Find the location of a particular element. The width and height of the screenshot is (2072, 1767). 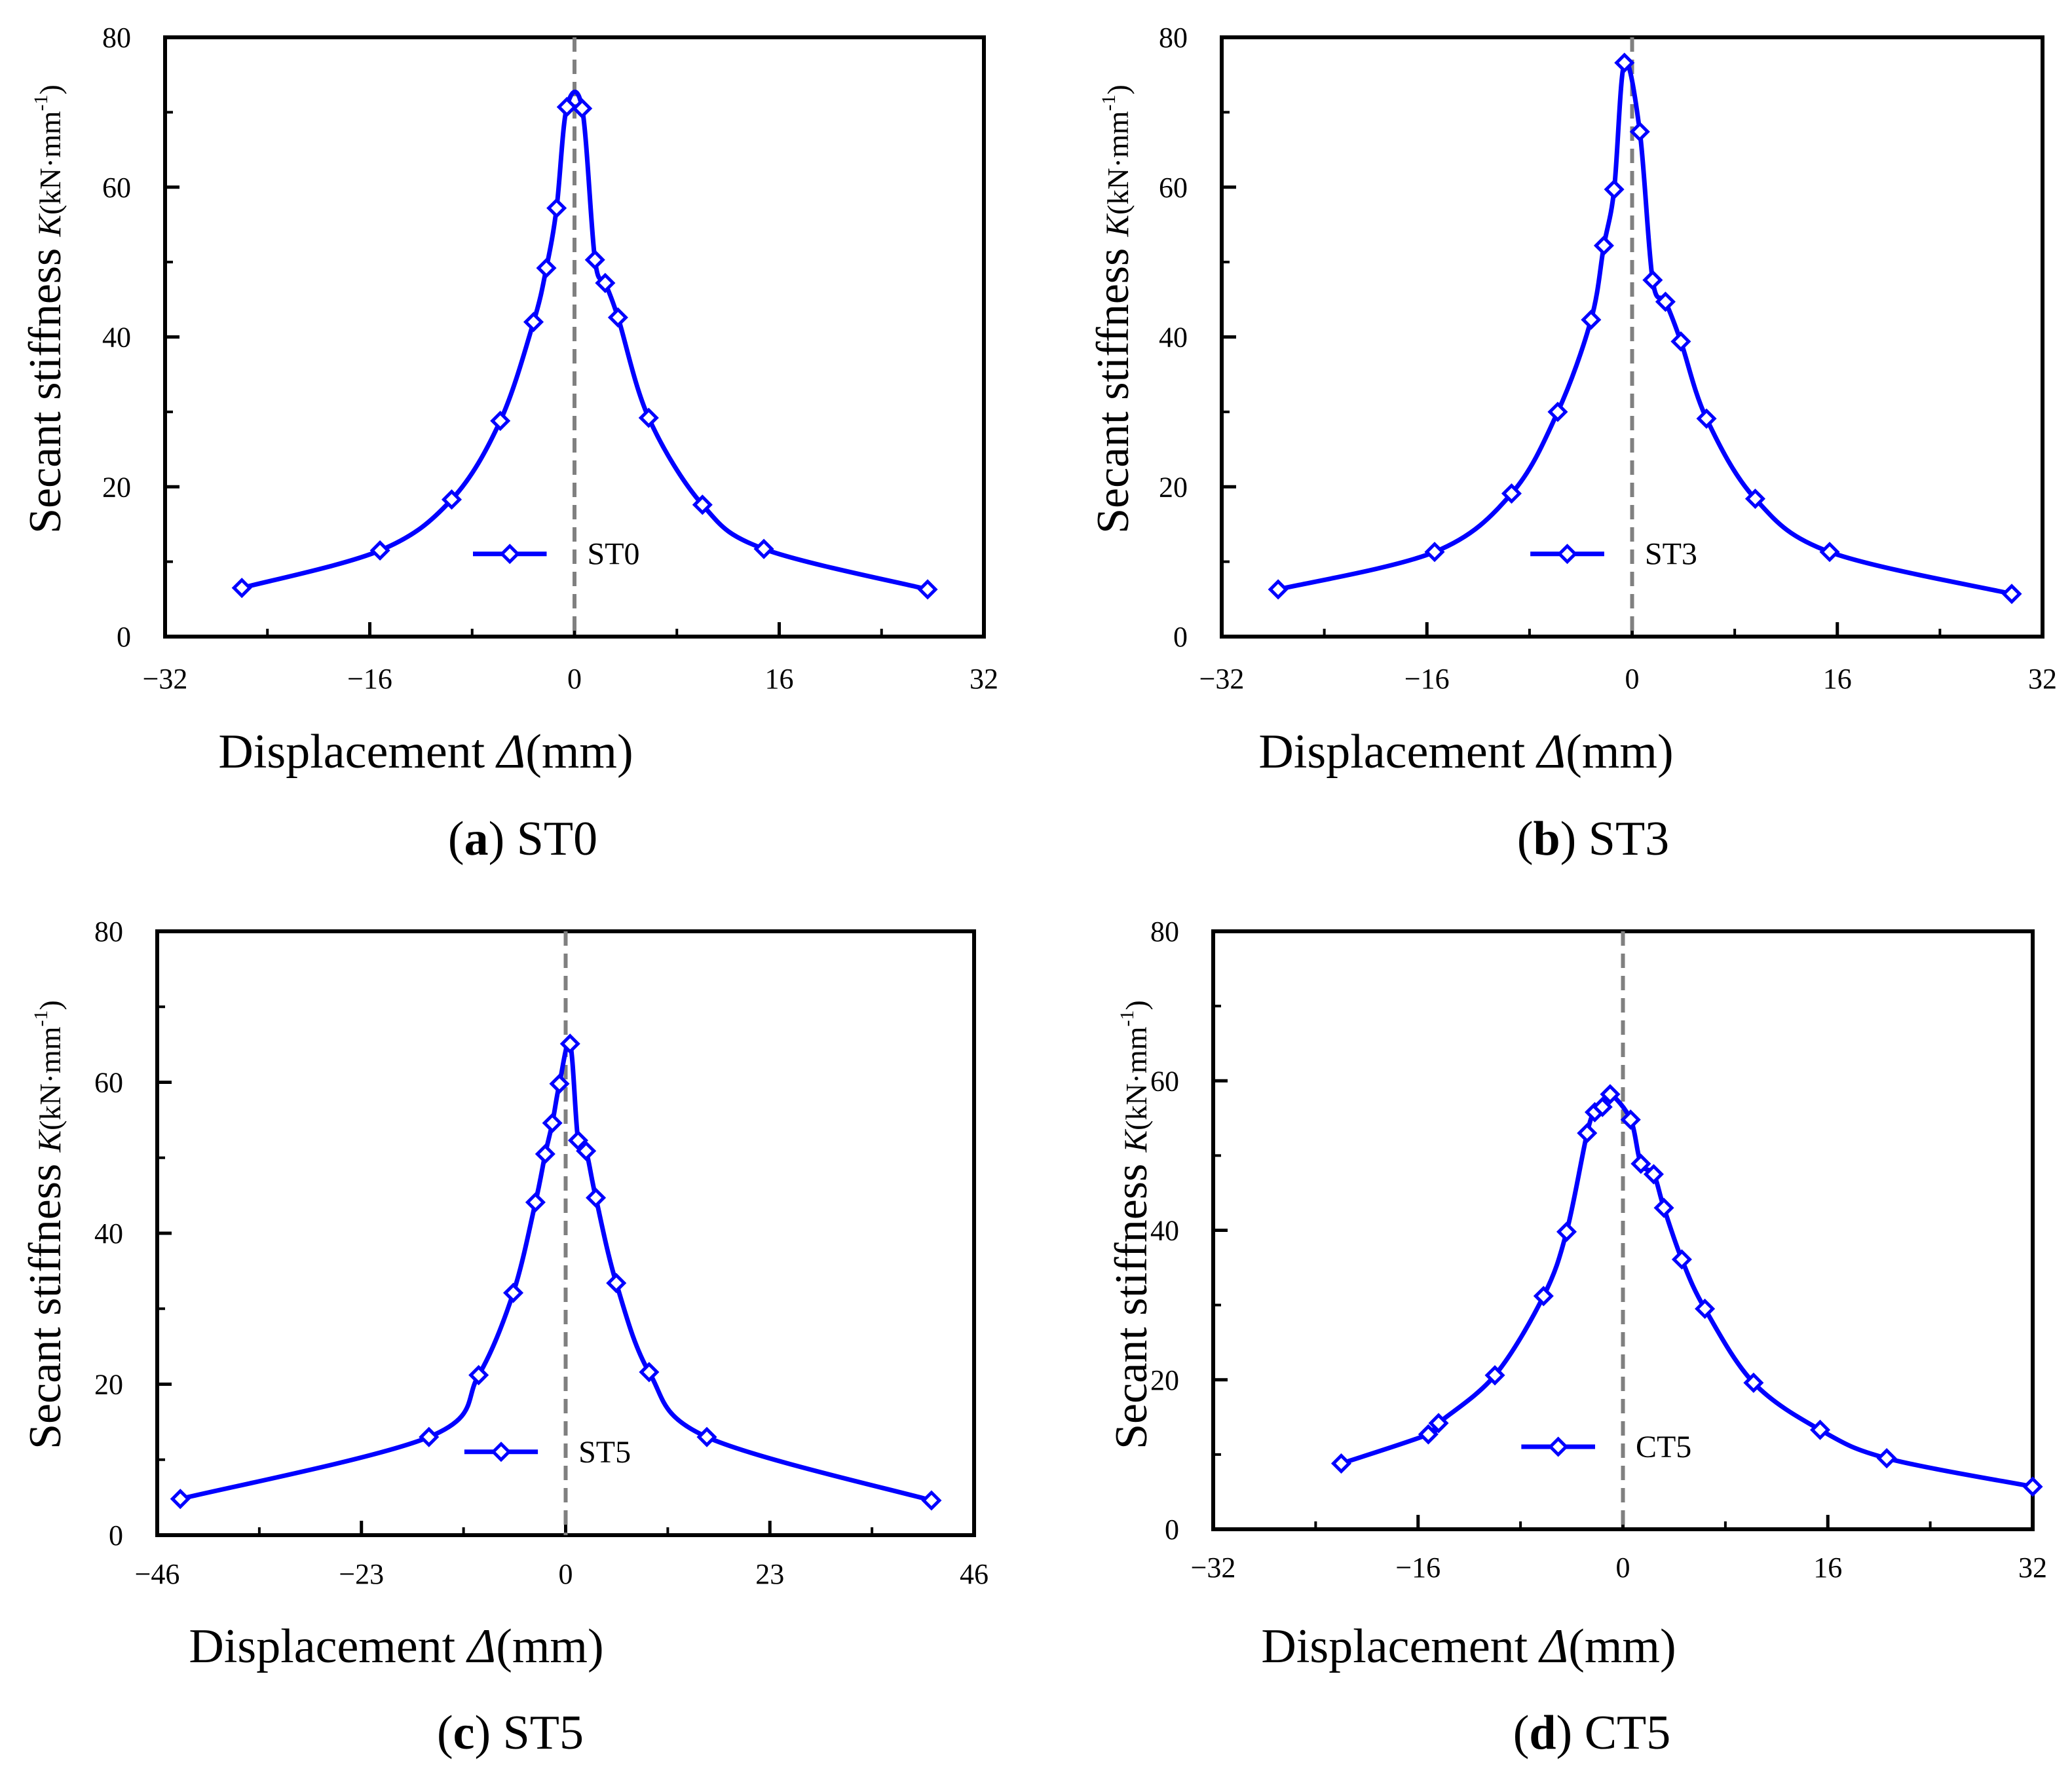

x-tick-label: 46 is located at coordinates (974, 1574).